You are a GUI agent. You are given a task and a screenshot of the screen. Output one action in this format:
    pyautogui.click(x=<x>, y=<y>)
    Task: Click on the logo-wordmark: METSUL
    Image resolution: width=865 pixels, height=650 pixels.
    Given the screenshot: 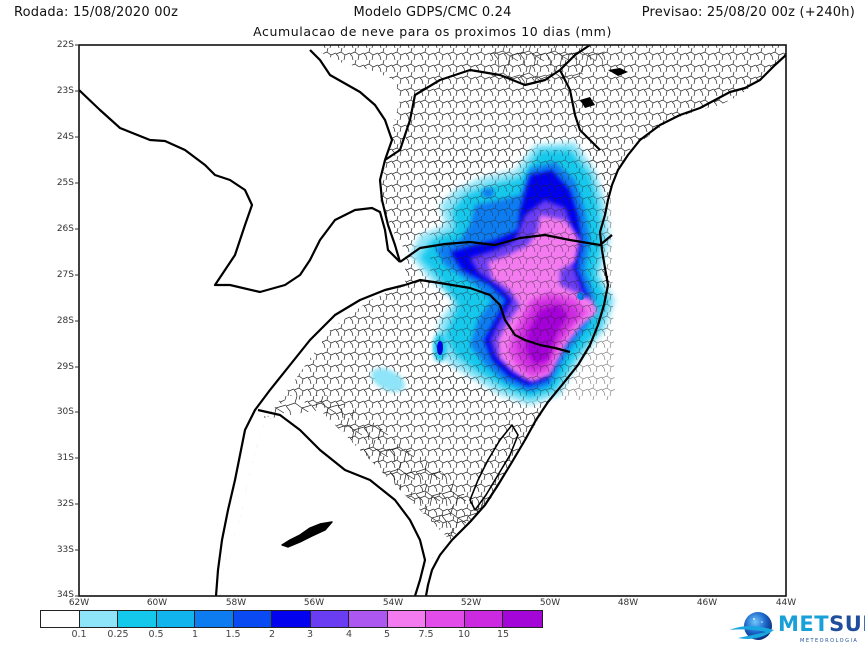 What is the action you would take?
    pyautogui.click(x=821, y=624)
    